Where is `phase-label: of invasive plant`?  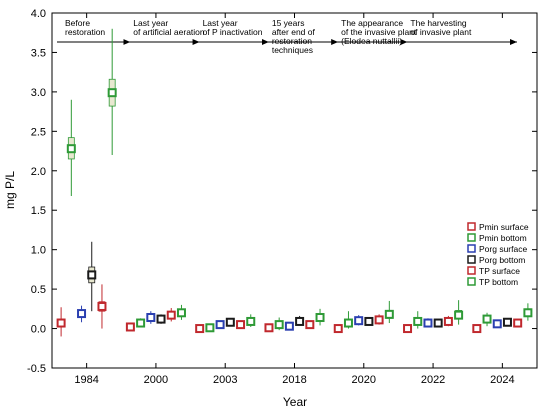 phase-label: of invasive plant is located at coordinates (441, 32).